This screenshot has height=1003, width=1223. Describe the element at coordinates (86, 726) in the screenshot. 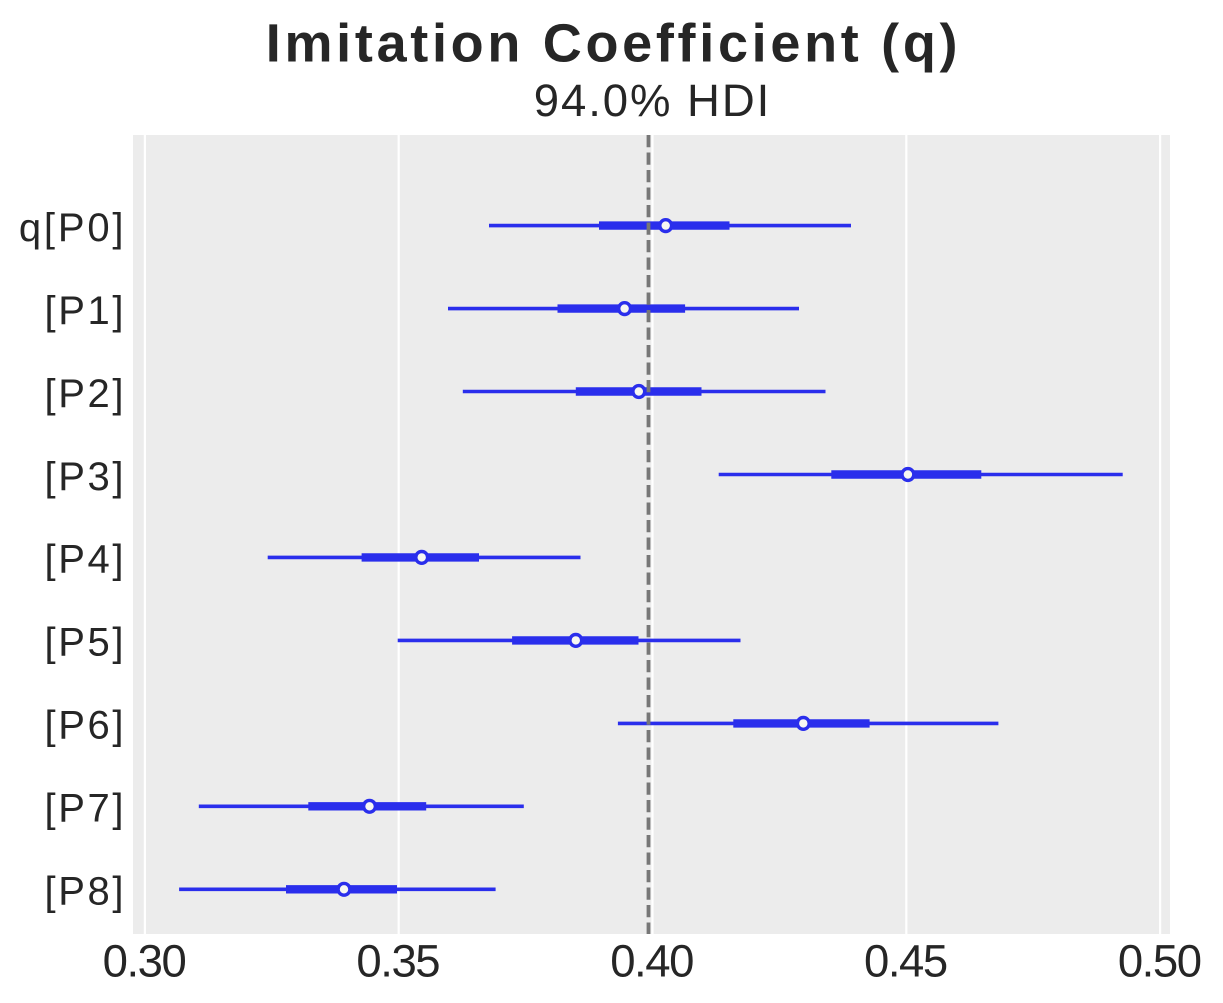

I see `svg-text: [P6]` at that location.